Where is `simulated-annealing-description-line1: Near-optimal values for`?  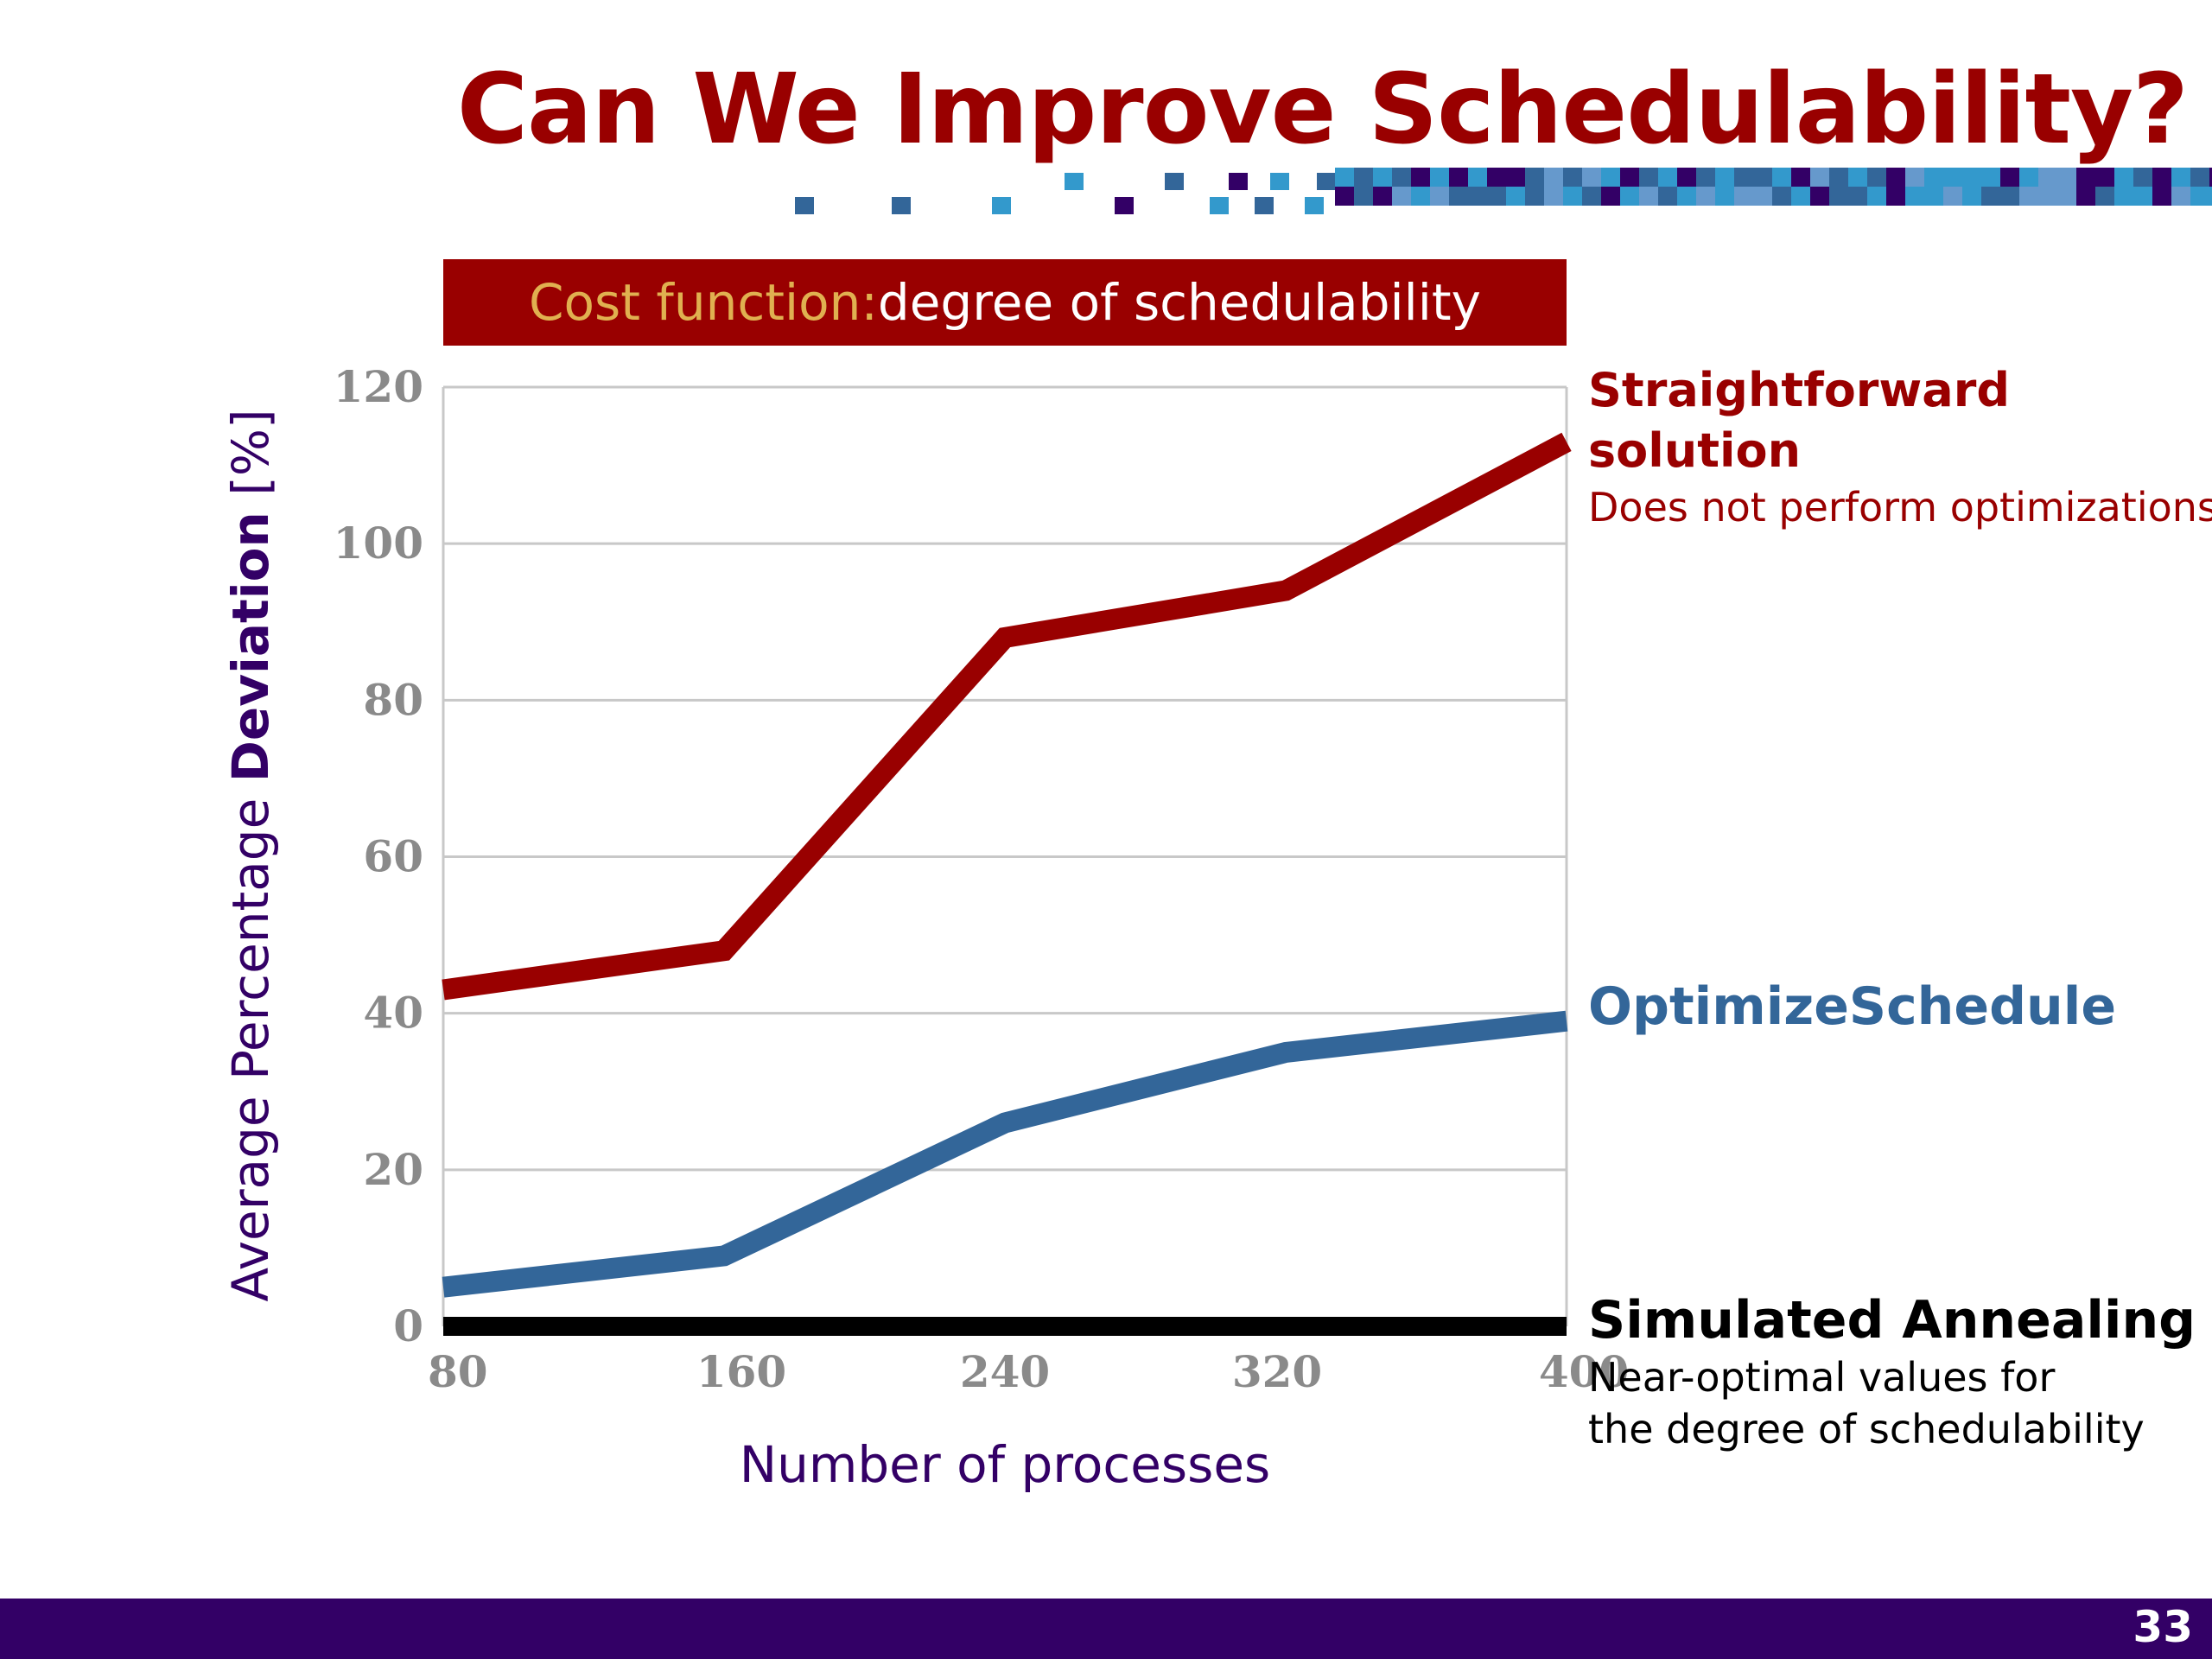
simulated-annealing-description-line1: Near-optimal values for is located at coordinates (1821, 1377).